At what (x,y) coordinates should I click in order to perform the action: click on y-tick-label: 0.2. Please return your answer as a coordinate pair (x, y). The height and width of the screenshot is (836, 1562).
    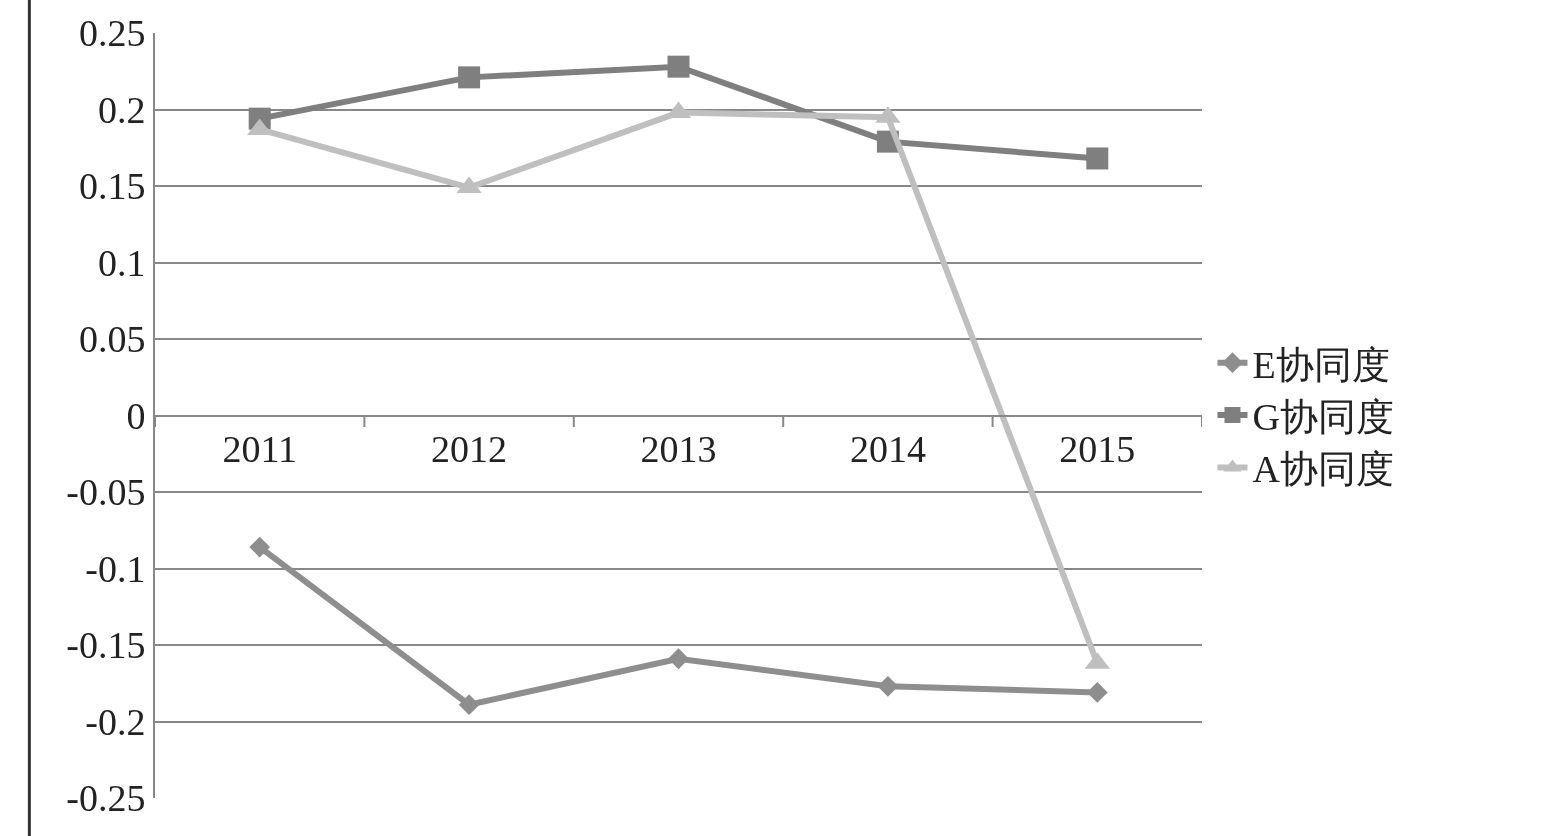
    Looking at the image, I should click on (121, 109).